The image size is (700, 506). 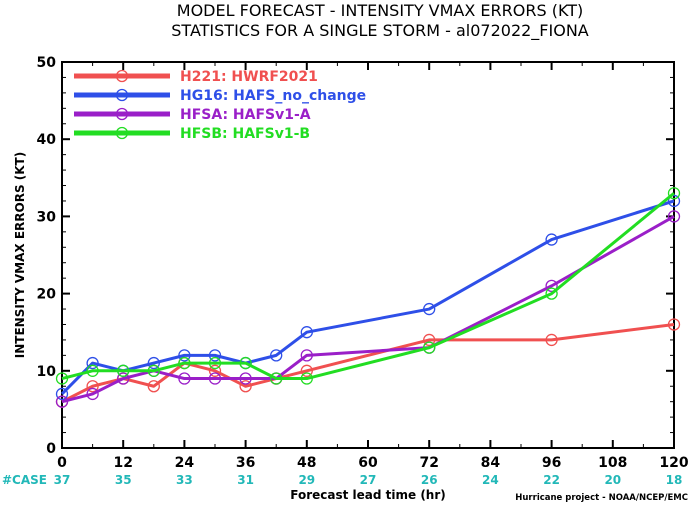 What do you see at coordinates (551, 480) in the screenshot?
I see `case-count: 22` at bounding box center [551, 480].